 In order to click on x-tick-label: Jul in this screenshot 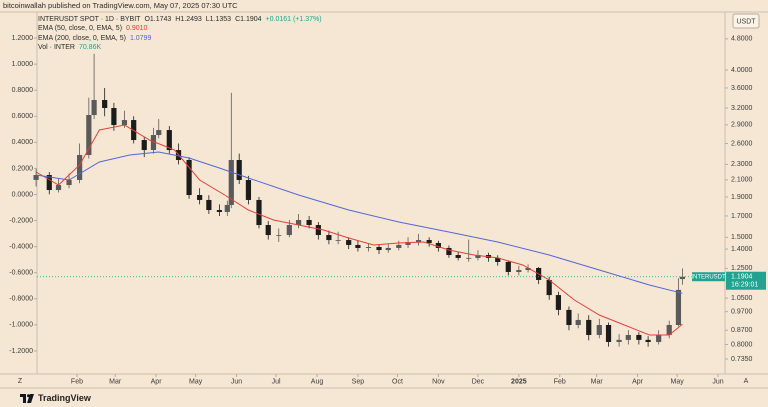, I will do `click(276, 381)`.